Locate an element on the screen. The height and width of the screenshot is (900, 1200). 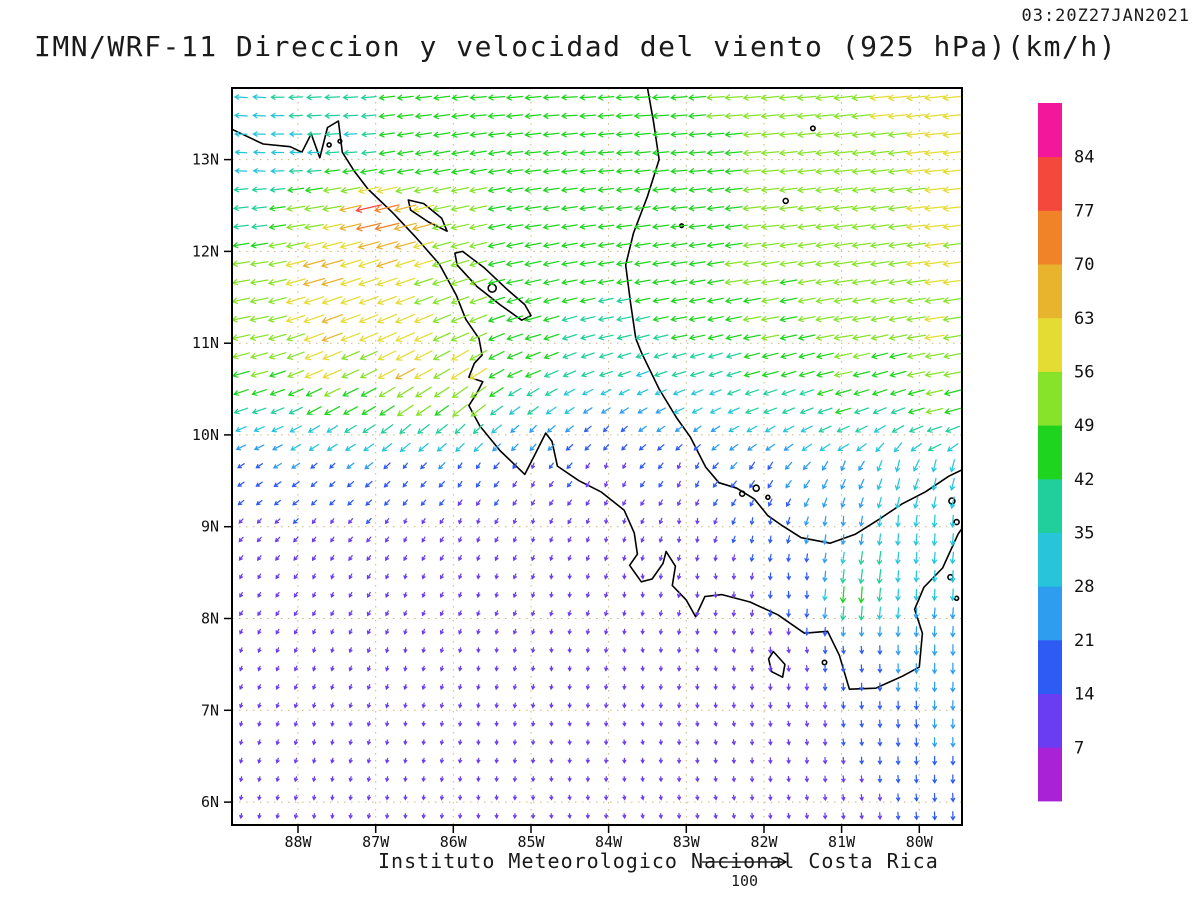
lon-tick-label: 82W is located at coordinates (764, 842).